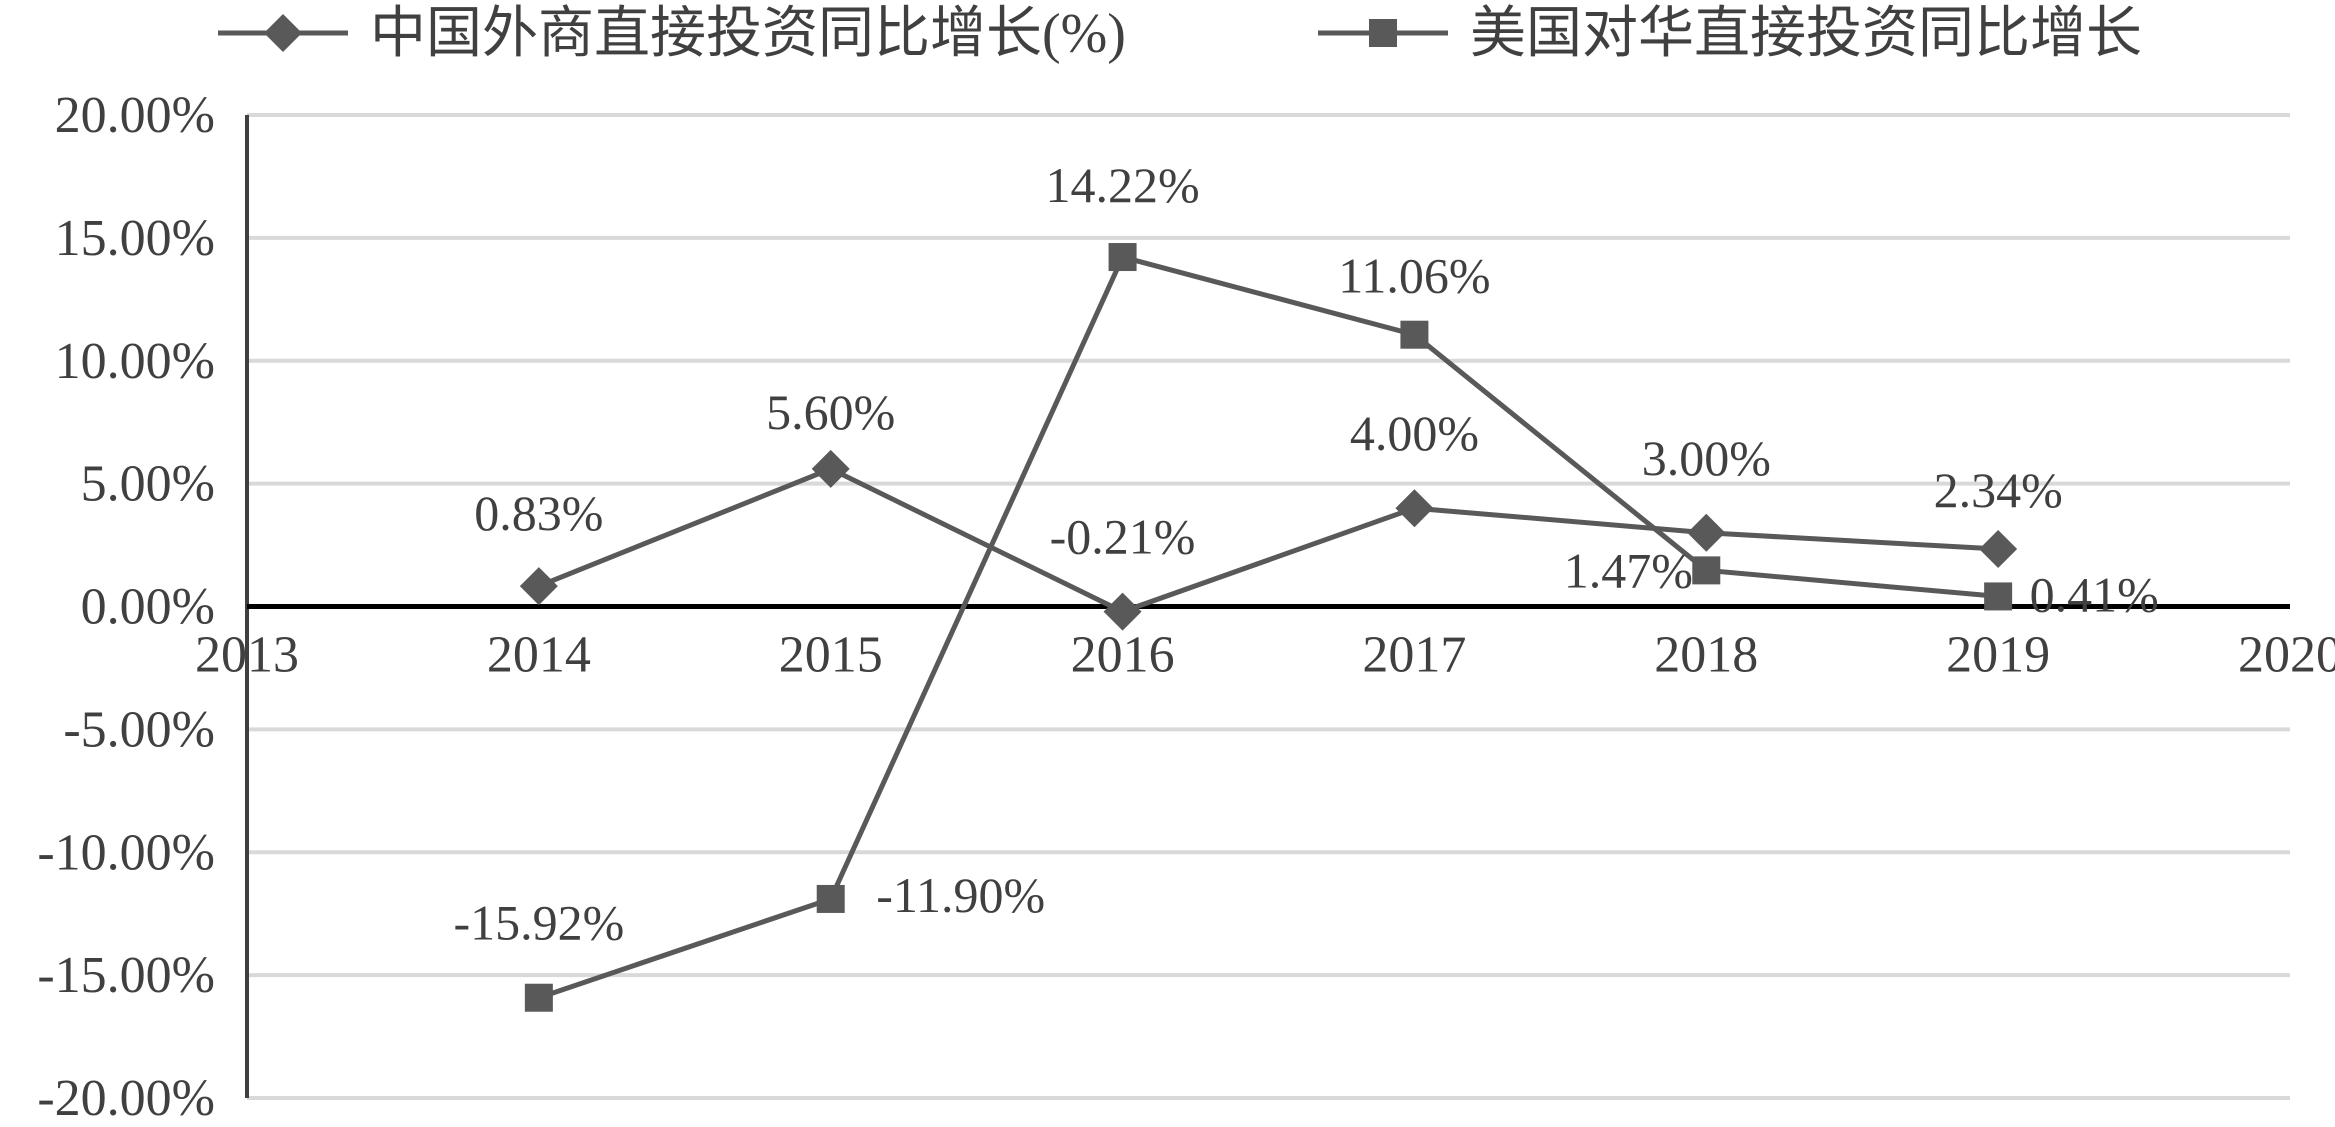 The image size is (2335, 1127). Describe the element at coordinates (1414, 276) in the screenshot. I see `data-label-2-2017: 11.06%` at that location.